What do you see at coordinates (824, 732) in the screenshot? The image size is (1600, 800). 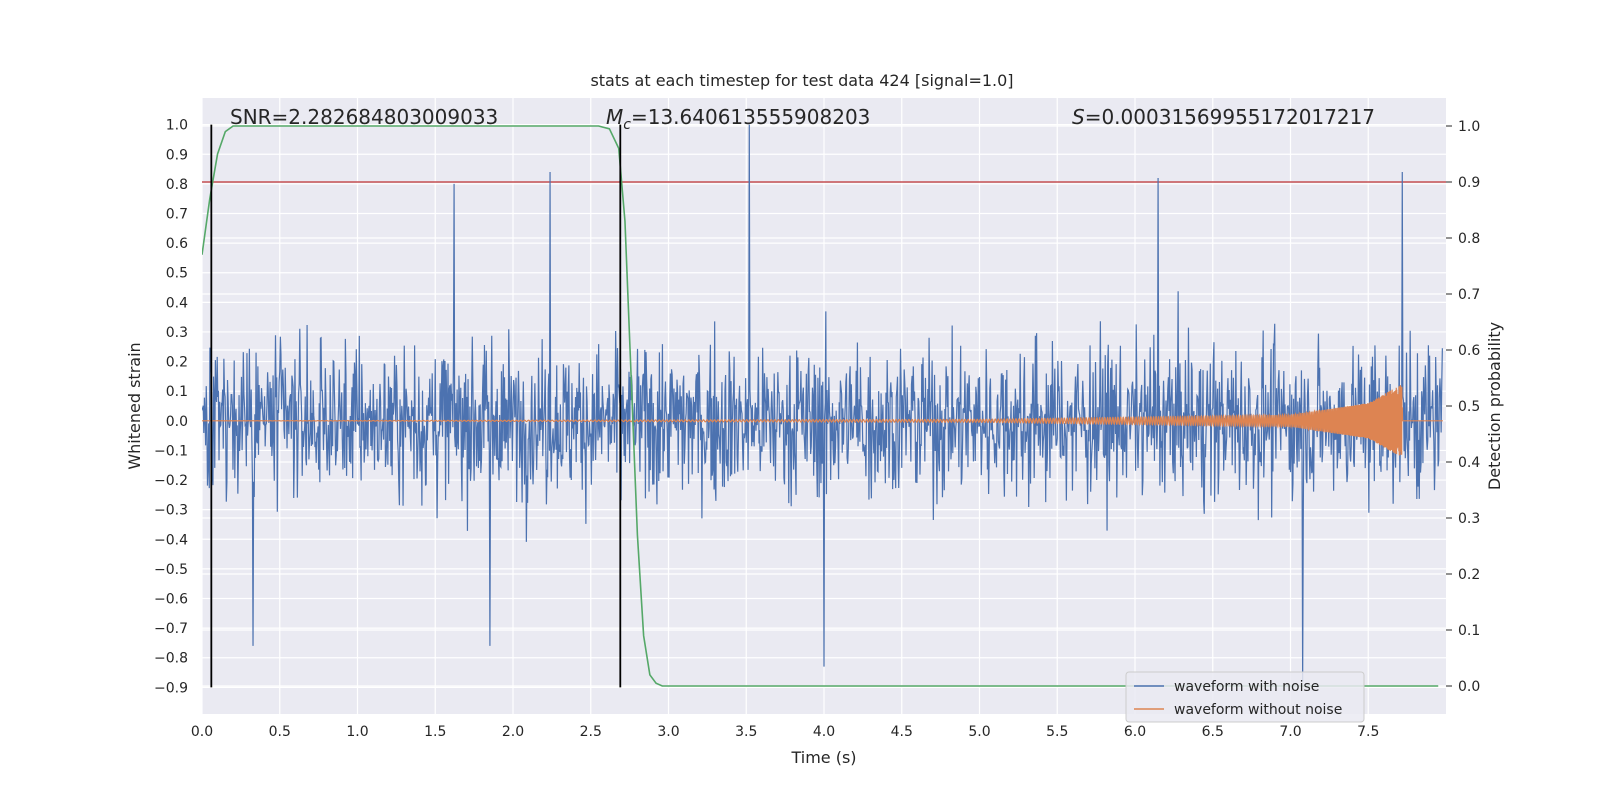 I see `x-tick-label: 4.0` at bounding box center [824, 732].